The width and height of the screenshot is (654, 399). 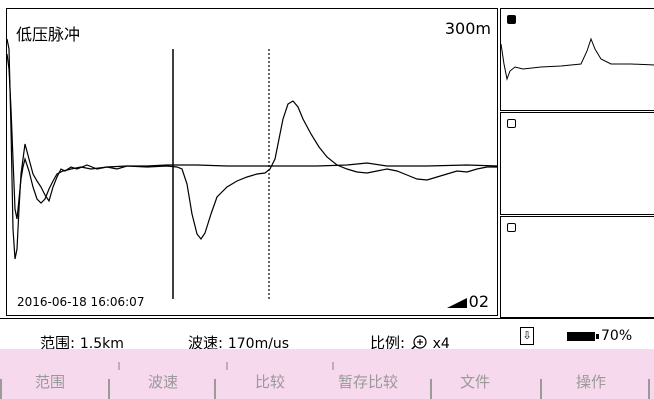 What do you see at coordinates (327, 335) in the screenshot?
I see `status-bar: 范围: 1.5km 波速: 170m/us 比例: x4 ⇩ 70%` at bounding box center [327, 335].